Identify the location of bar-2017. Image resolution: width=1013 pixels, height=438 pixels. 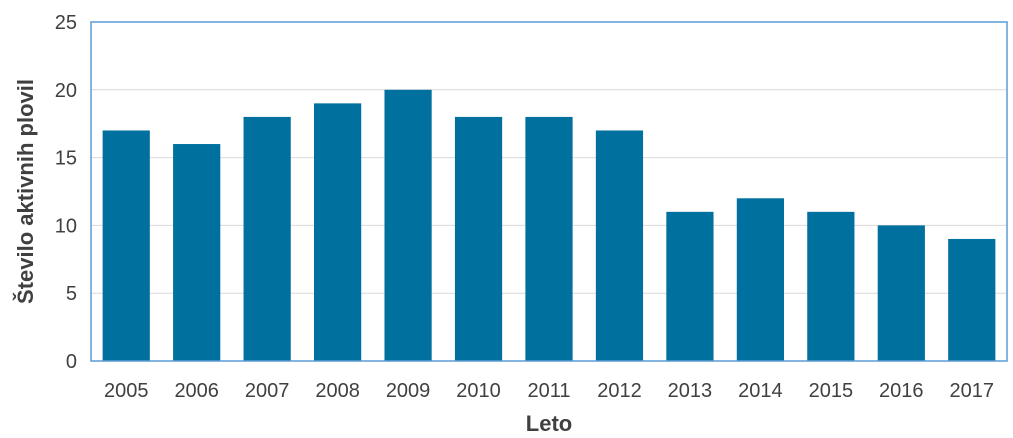
(972, 299).